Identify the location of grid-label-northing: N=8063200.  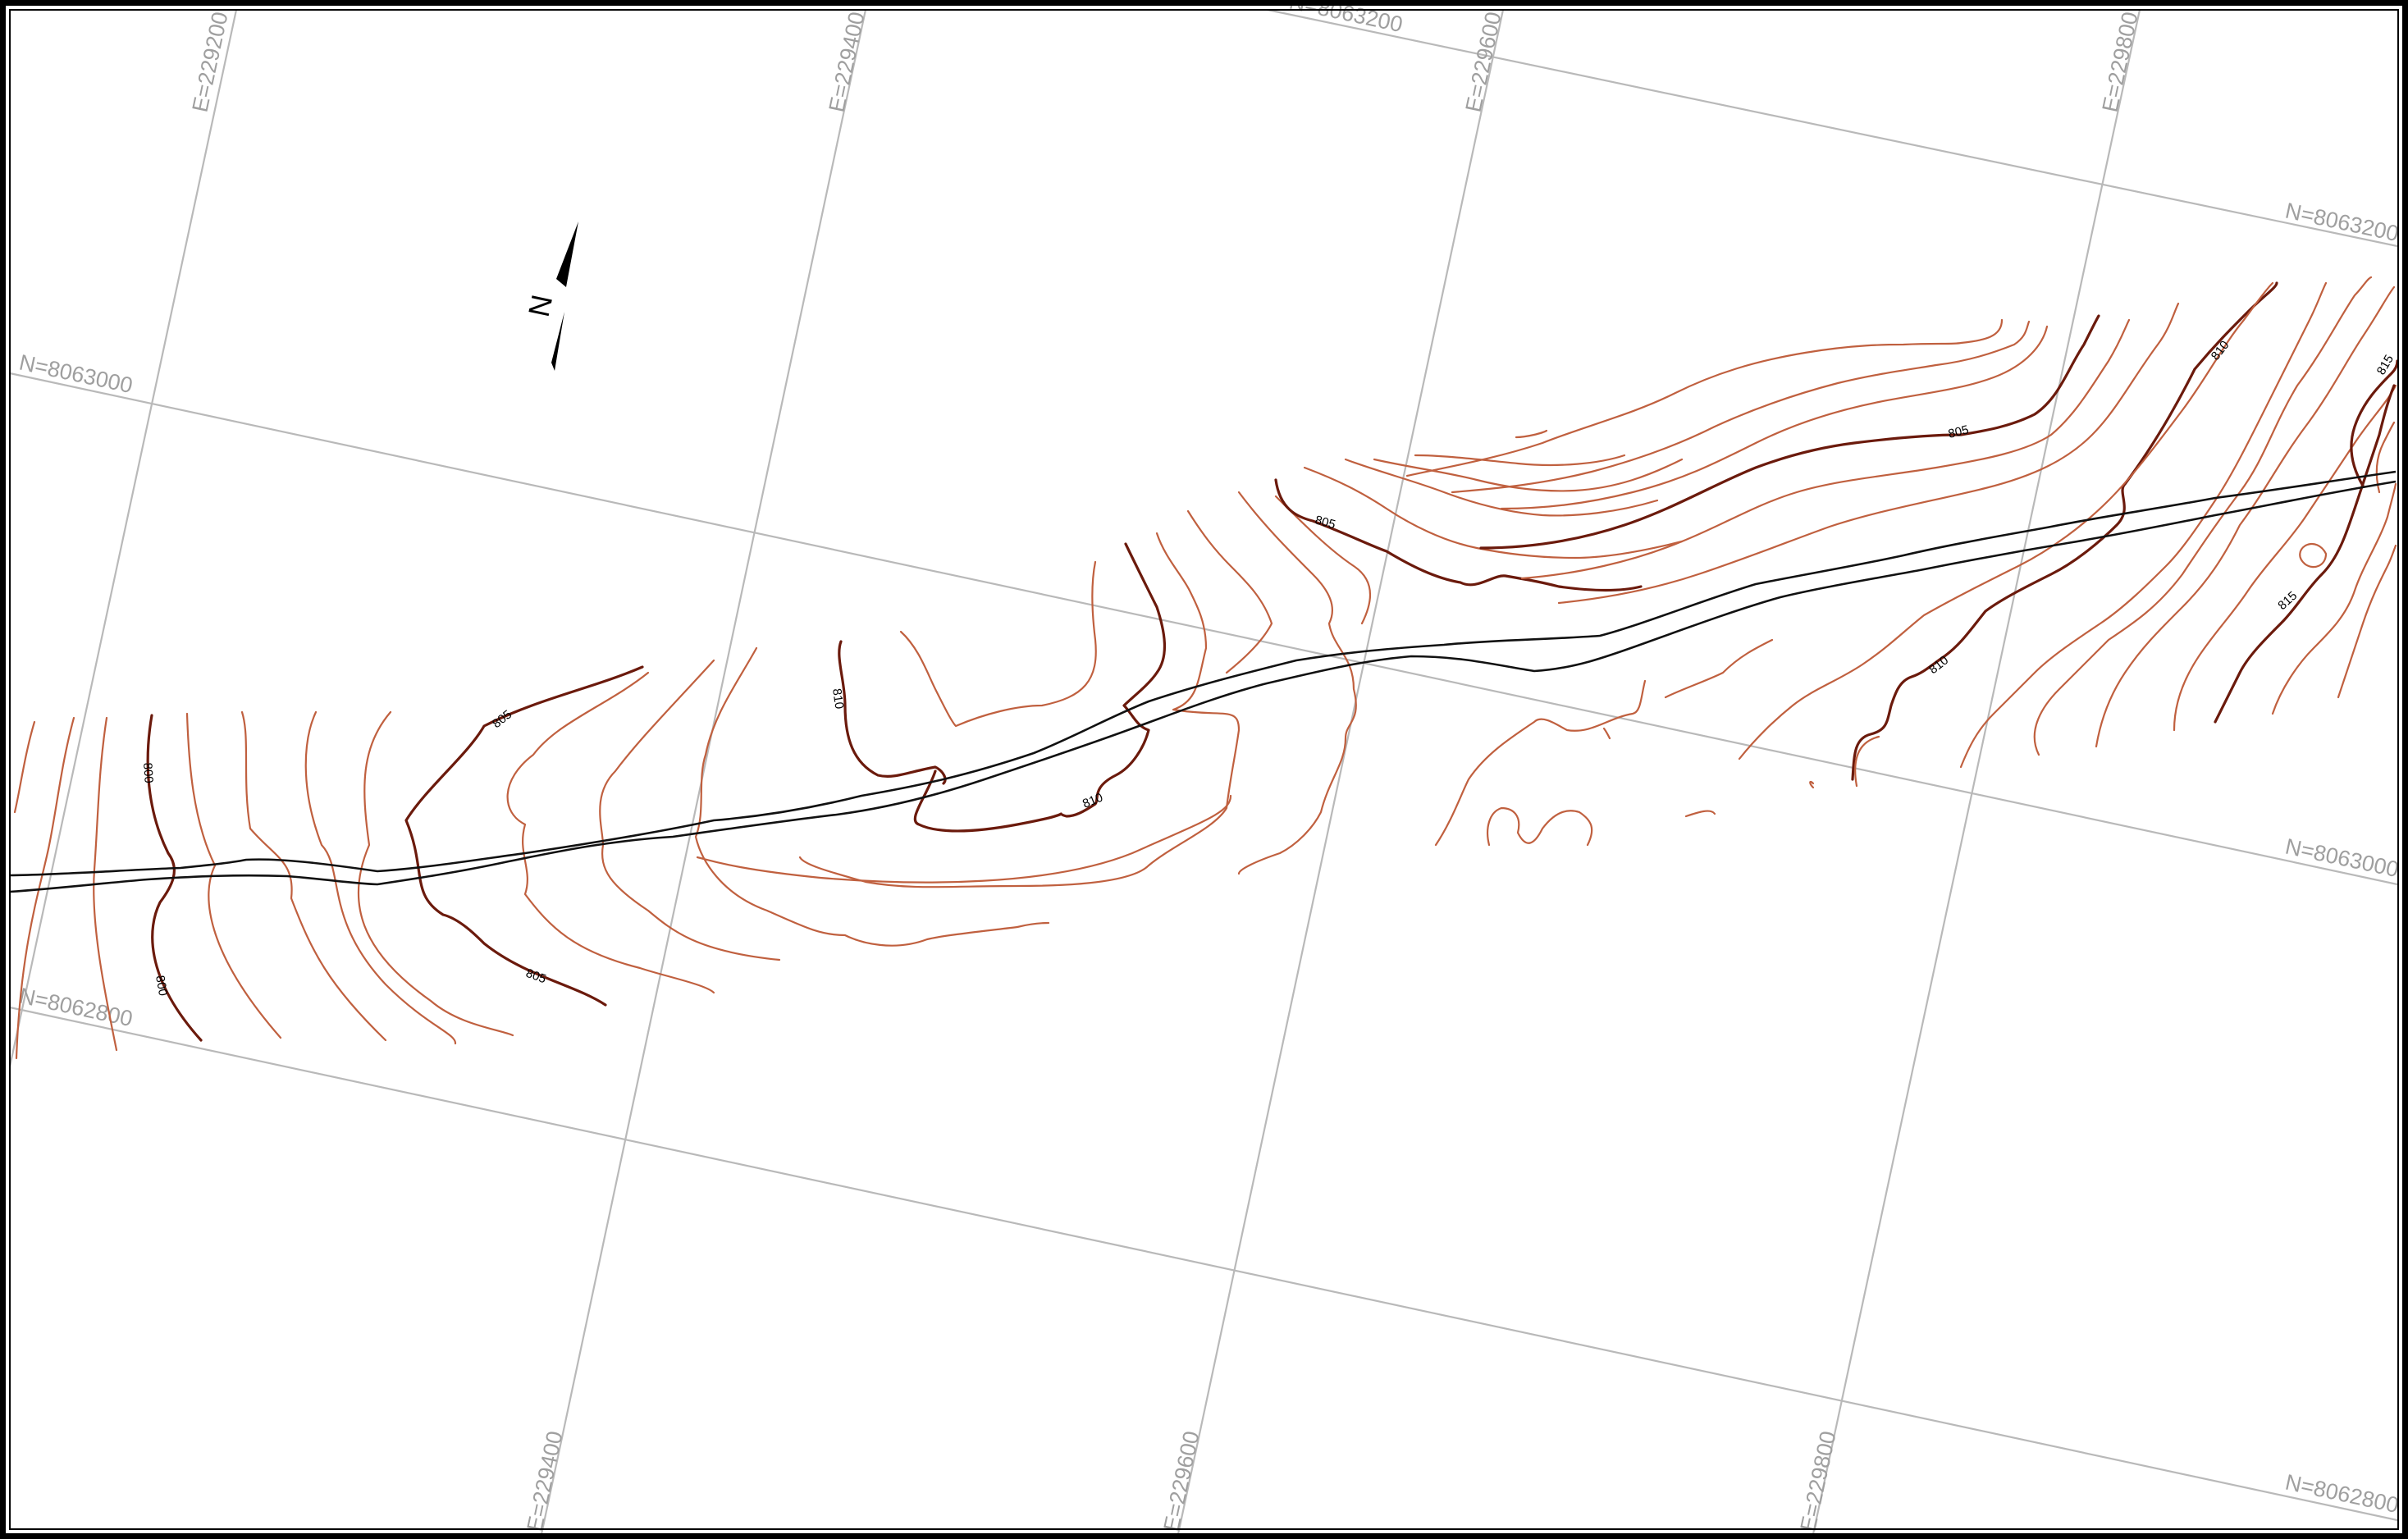
(2342, 223).